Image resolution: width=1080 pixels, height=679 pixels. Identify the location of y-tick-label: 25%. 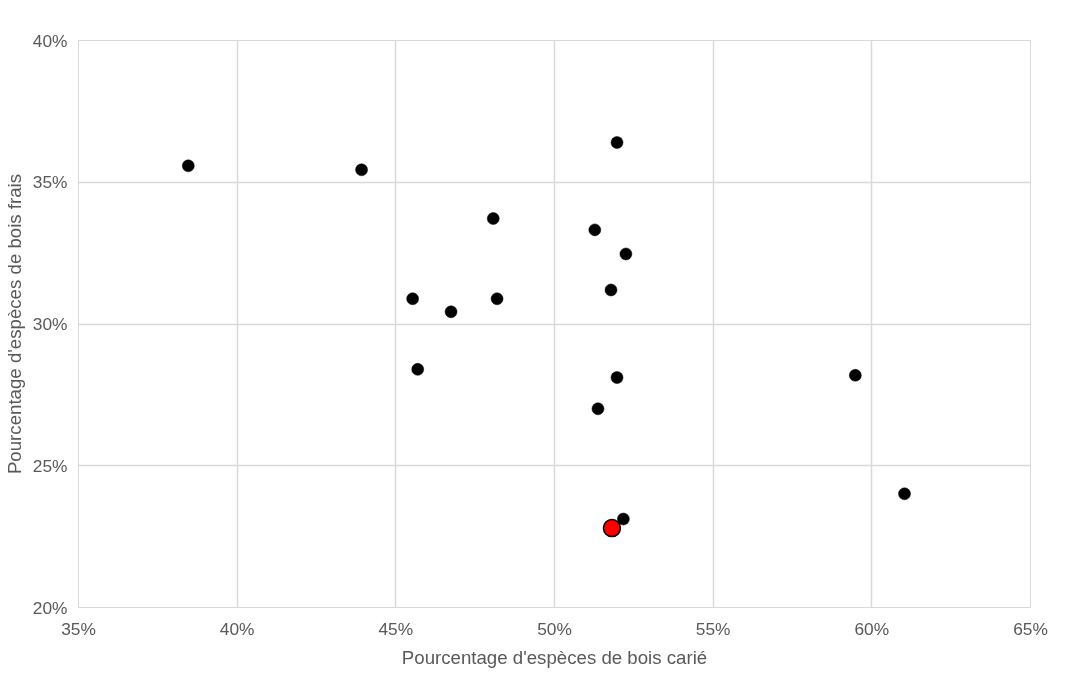
(50, 465).